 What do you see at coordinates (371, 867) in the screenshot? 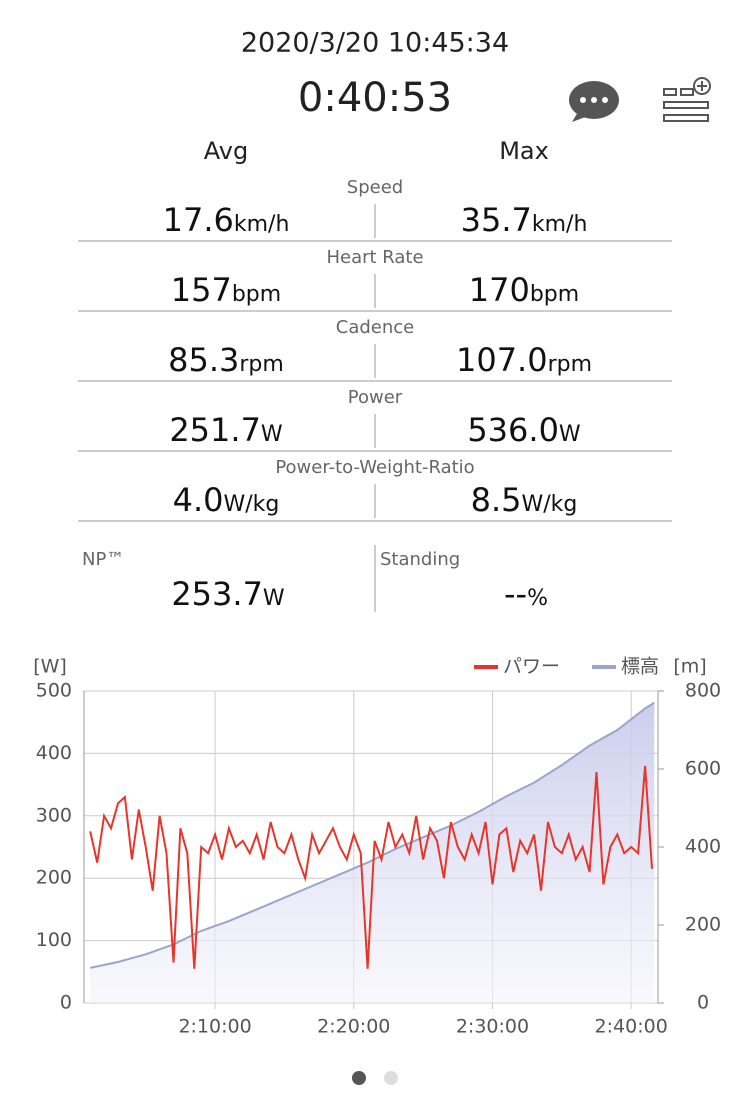
I see `series-line` at bounding box center [371, 867].